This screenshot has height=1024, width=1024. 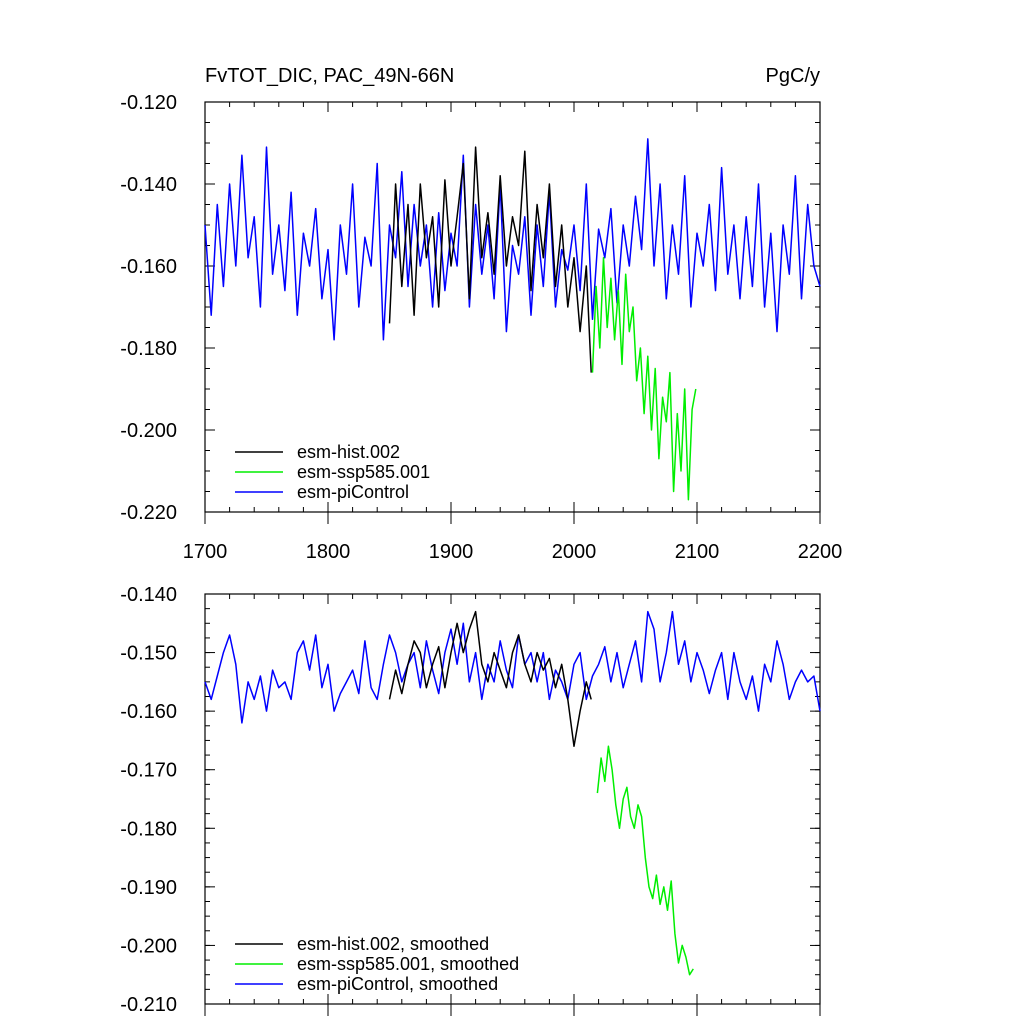 I want to click on legend-label: esm-ssp585.001, smoothed, so click(x=408, y=964).